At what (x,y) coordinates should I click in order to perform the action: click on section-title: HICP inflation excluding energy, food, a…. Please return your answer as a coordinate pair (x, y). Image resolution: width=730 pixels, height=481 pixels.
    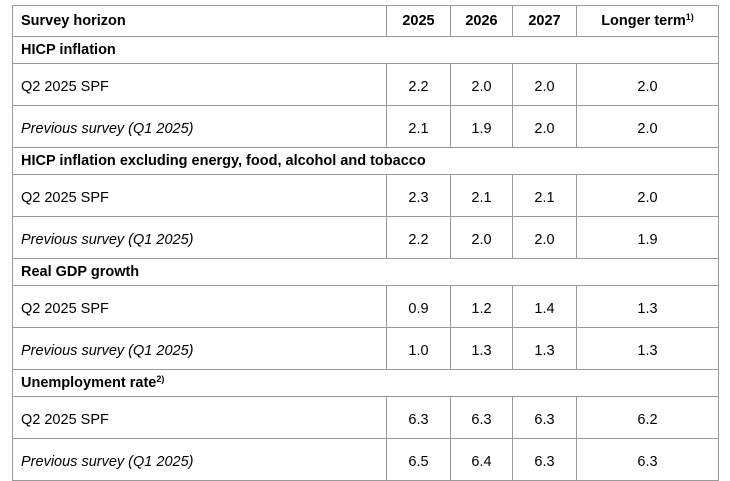
    Looking at the image, I should click on (365, 161).